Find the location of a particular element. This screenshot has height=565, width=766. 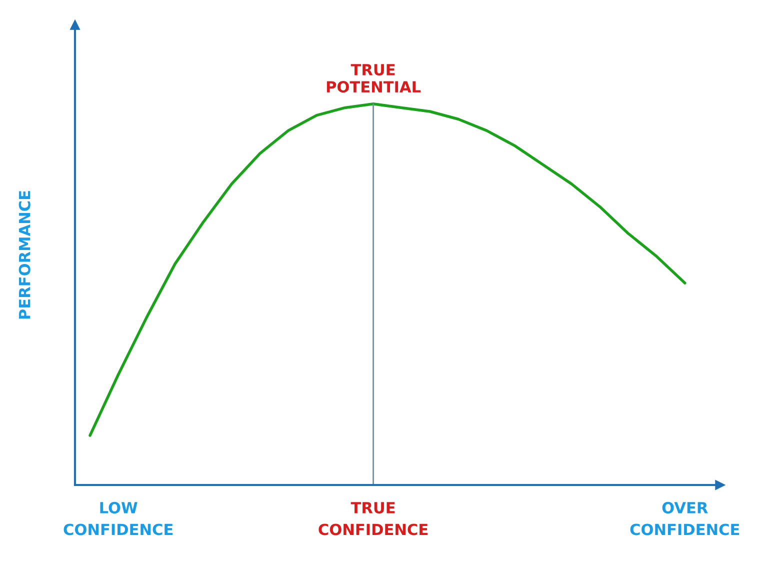

x-tick-label: OVER CONFIDENCE is located at coordinates (685, 519).